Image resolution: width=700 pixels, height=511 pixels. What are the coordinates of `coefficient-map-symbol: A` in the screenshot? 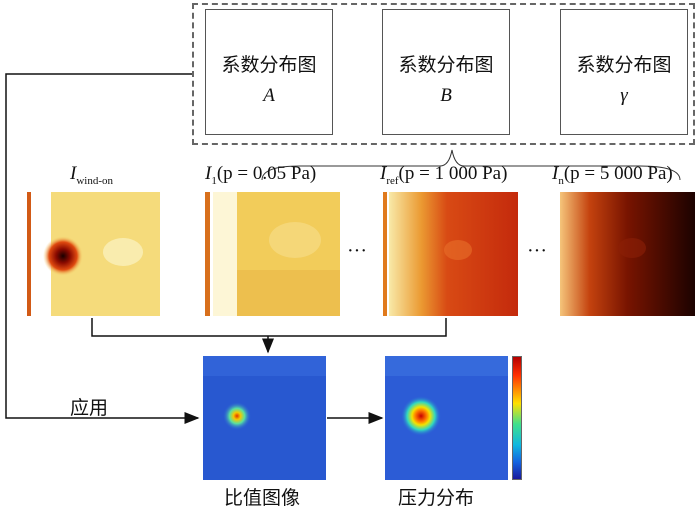 It's located at (269, 95).